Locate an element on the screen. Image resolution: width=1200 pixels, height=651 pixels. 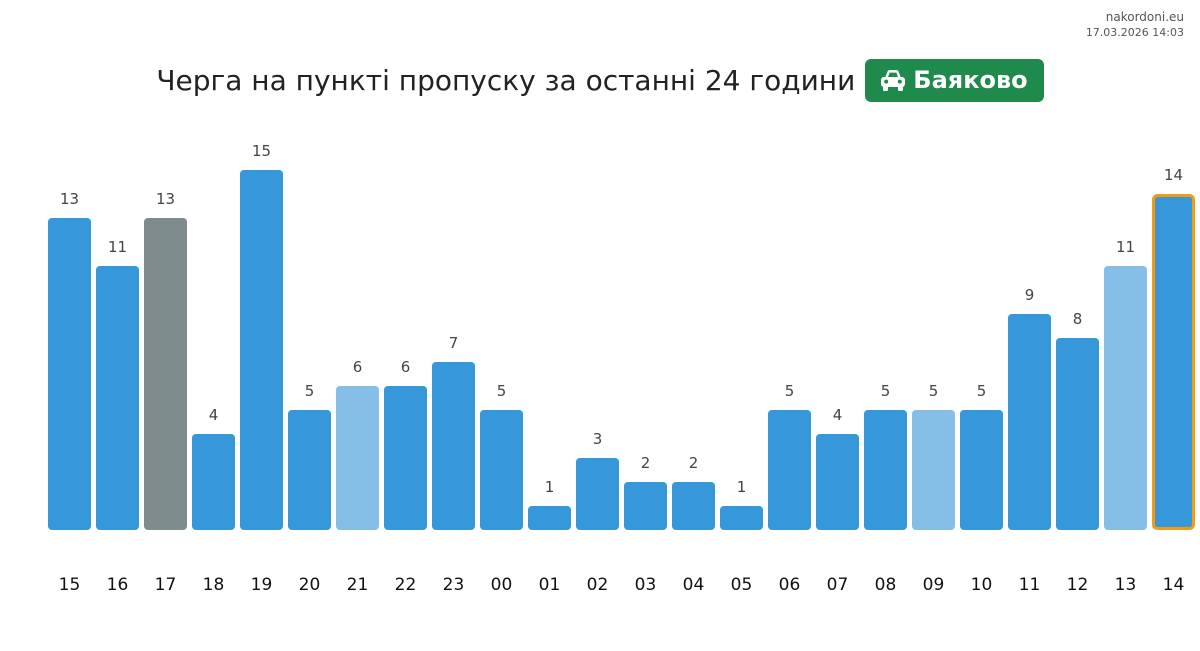
category-label-00: 00 is located at coordinates (502, 585).